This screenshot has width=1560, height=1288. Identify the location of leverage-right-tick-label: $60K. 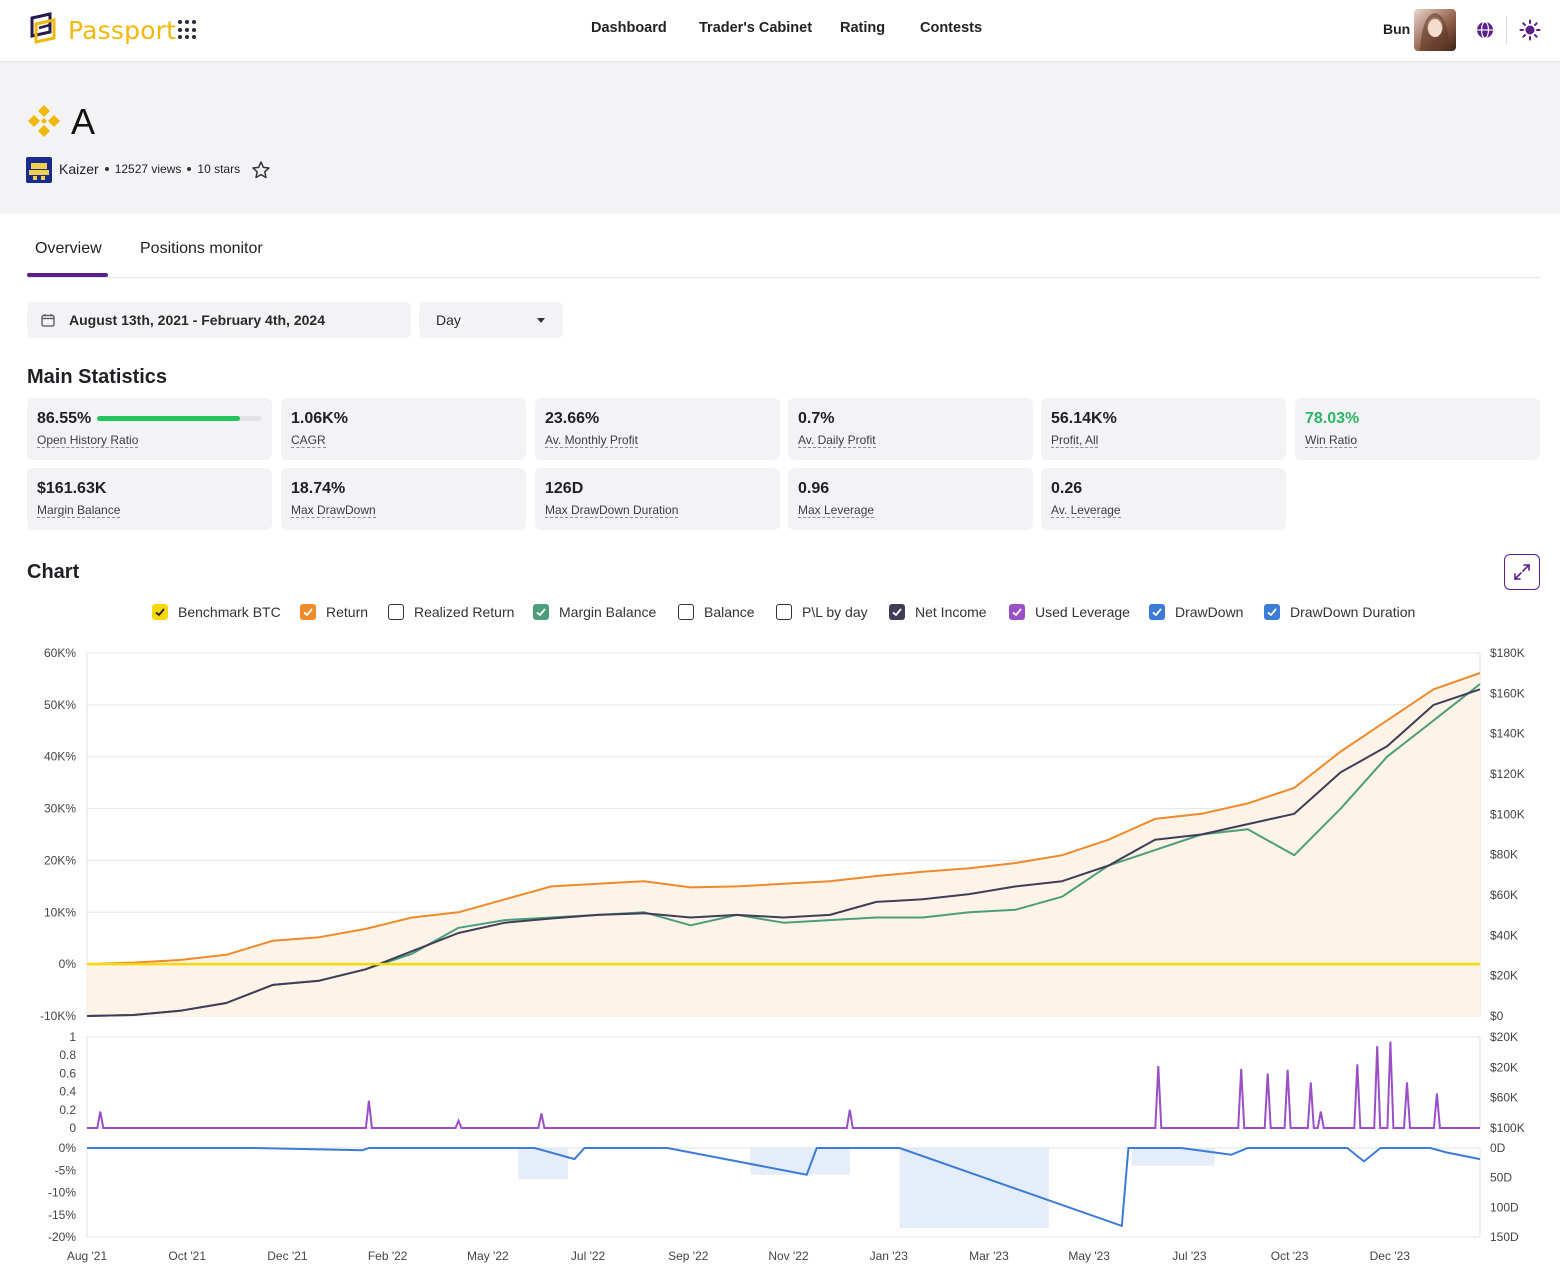
(1504, 1098).